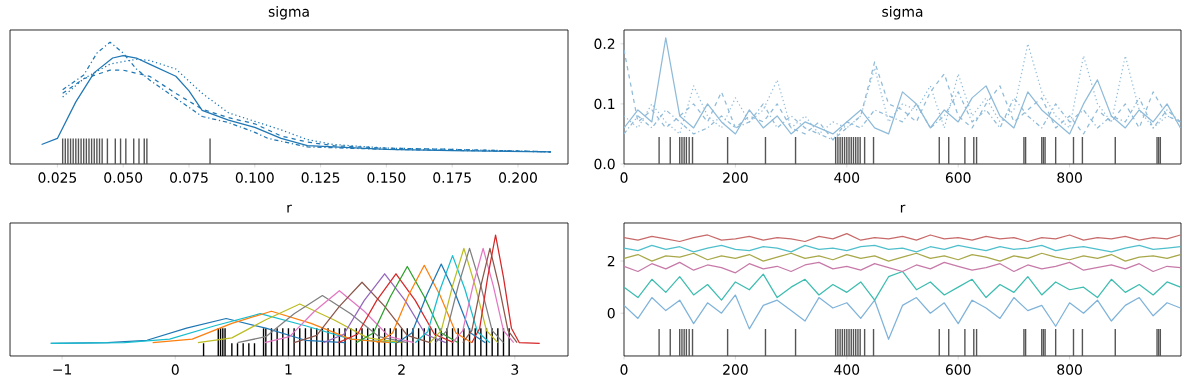  What do you see at coordinates (611, 261) in the screenshot?
I see `y-tick-label: 2` at bounding box center [611, 261].